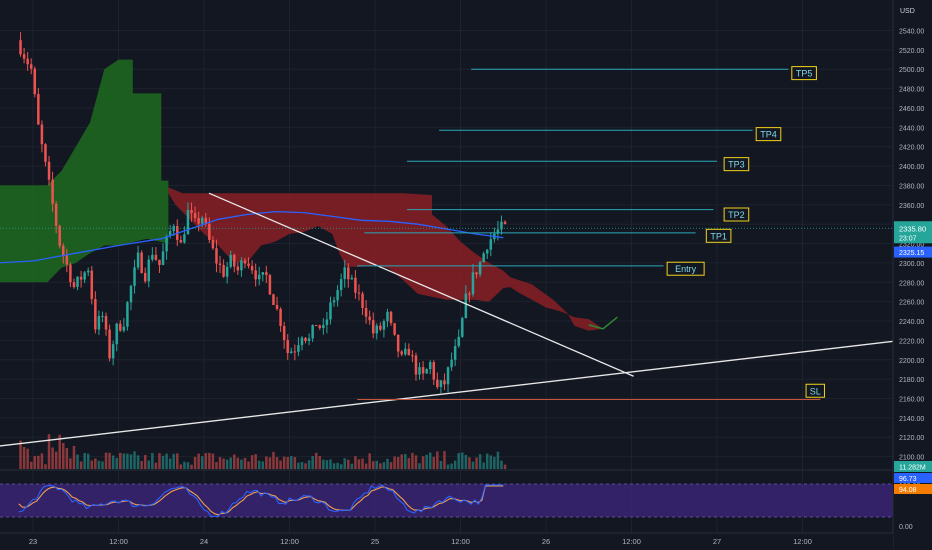 The height and width of the screenshot is (550, 932). Describe the element at coordinates (252, 237) in the screenshot. I see `moving-average-line` at that location.